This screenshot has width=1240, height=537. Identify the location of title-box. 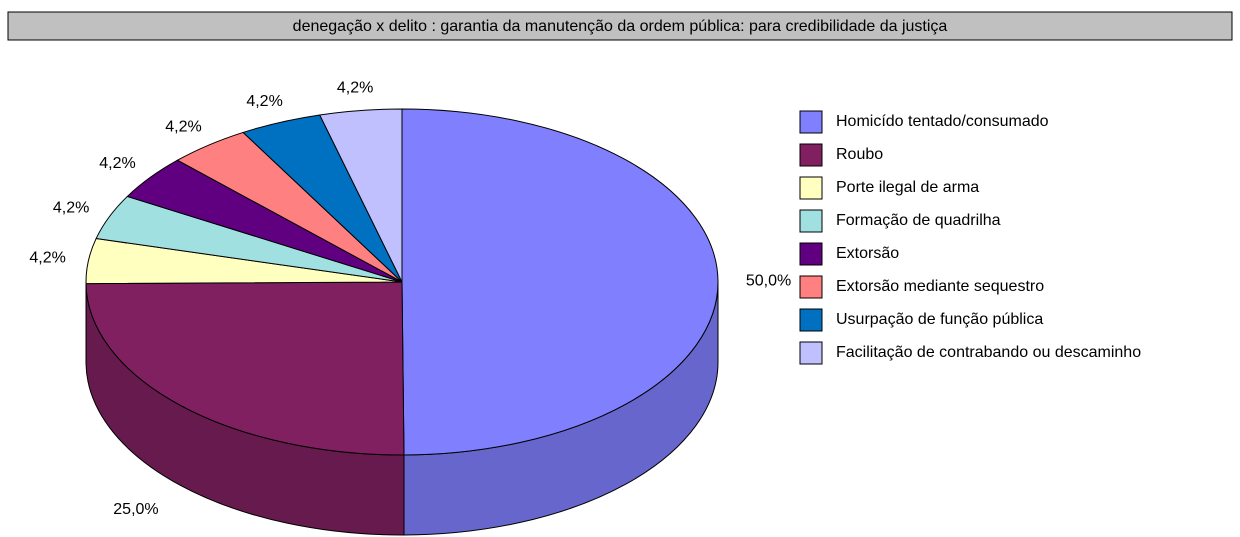
(620, 26).